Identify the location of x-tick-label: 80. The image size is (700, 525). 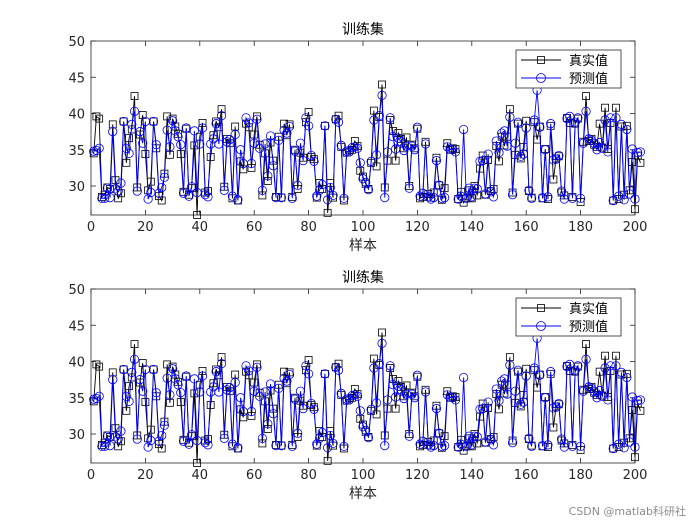
(308, 475).